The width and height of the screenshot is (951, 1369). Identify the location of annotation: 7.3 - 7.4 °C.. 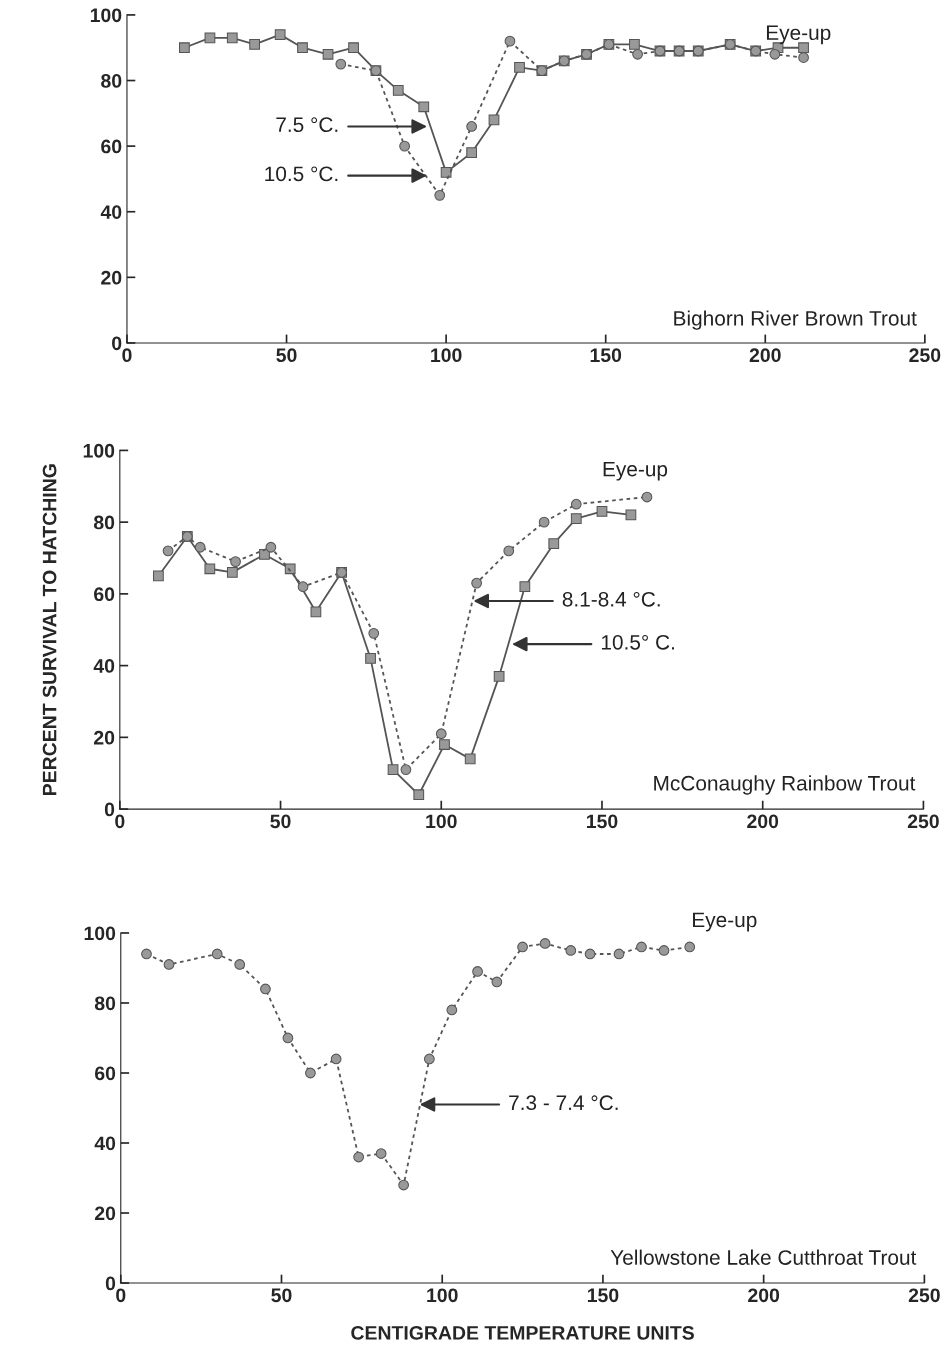
(563, 1103).